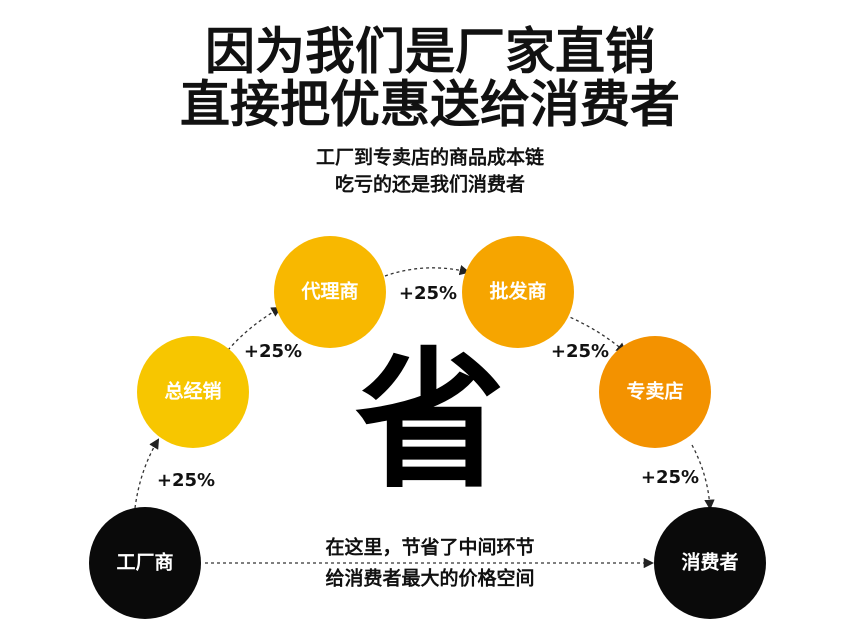 This screenshot has width=865, height=644. I want to click on node-label: 代理商, so click(329, 291).